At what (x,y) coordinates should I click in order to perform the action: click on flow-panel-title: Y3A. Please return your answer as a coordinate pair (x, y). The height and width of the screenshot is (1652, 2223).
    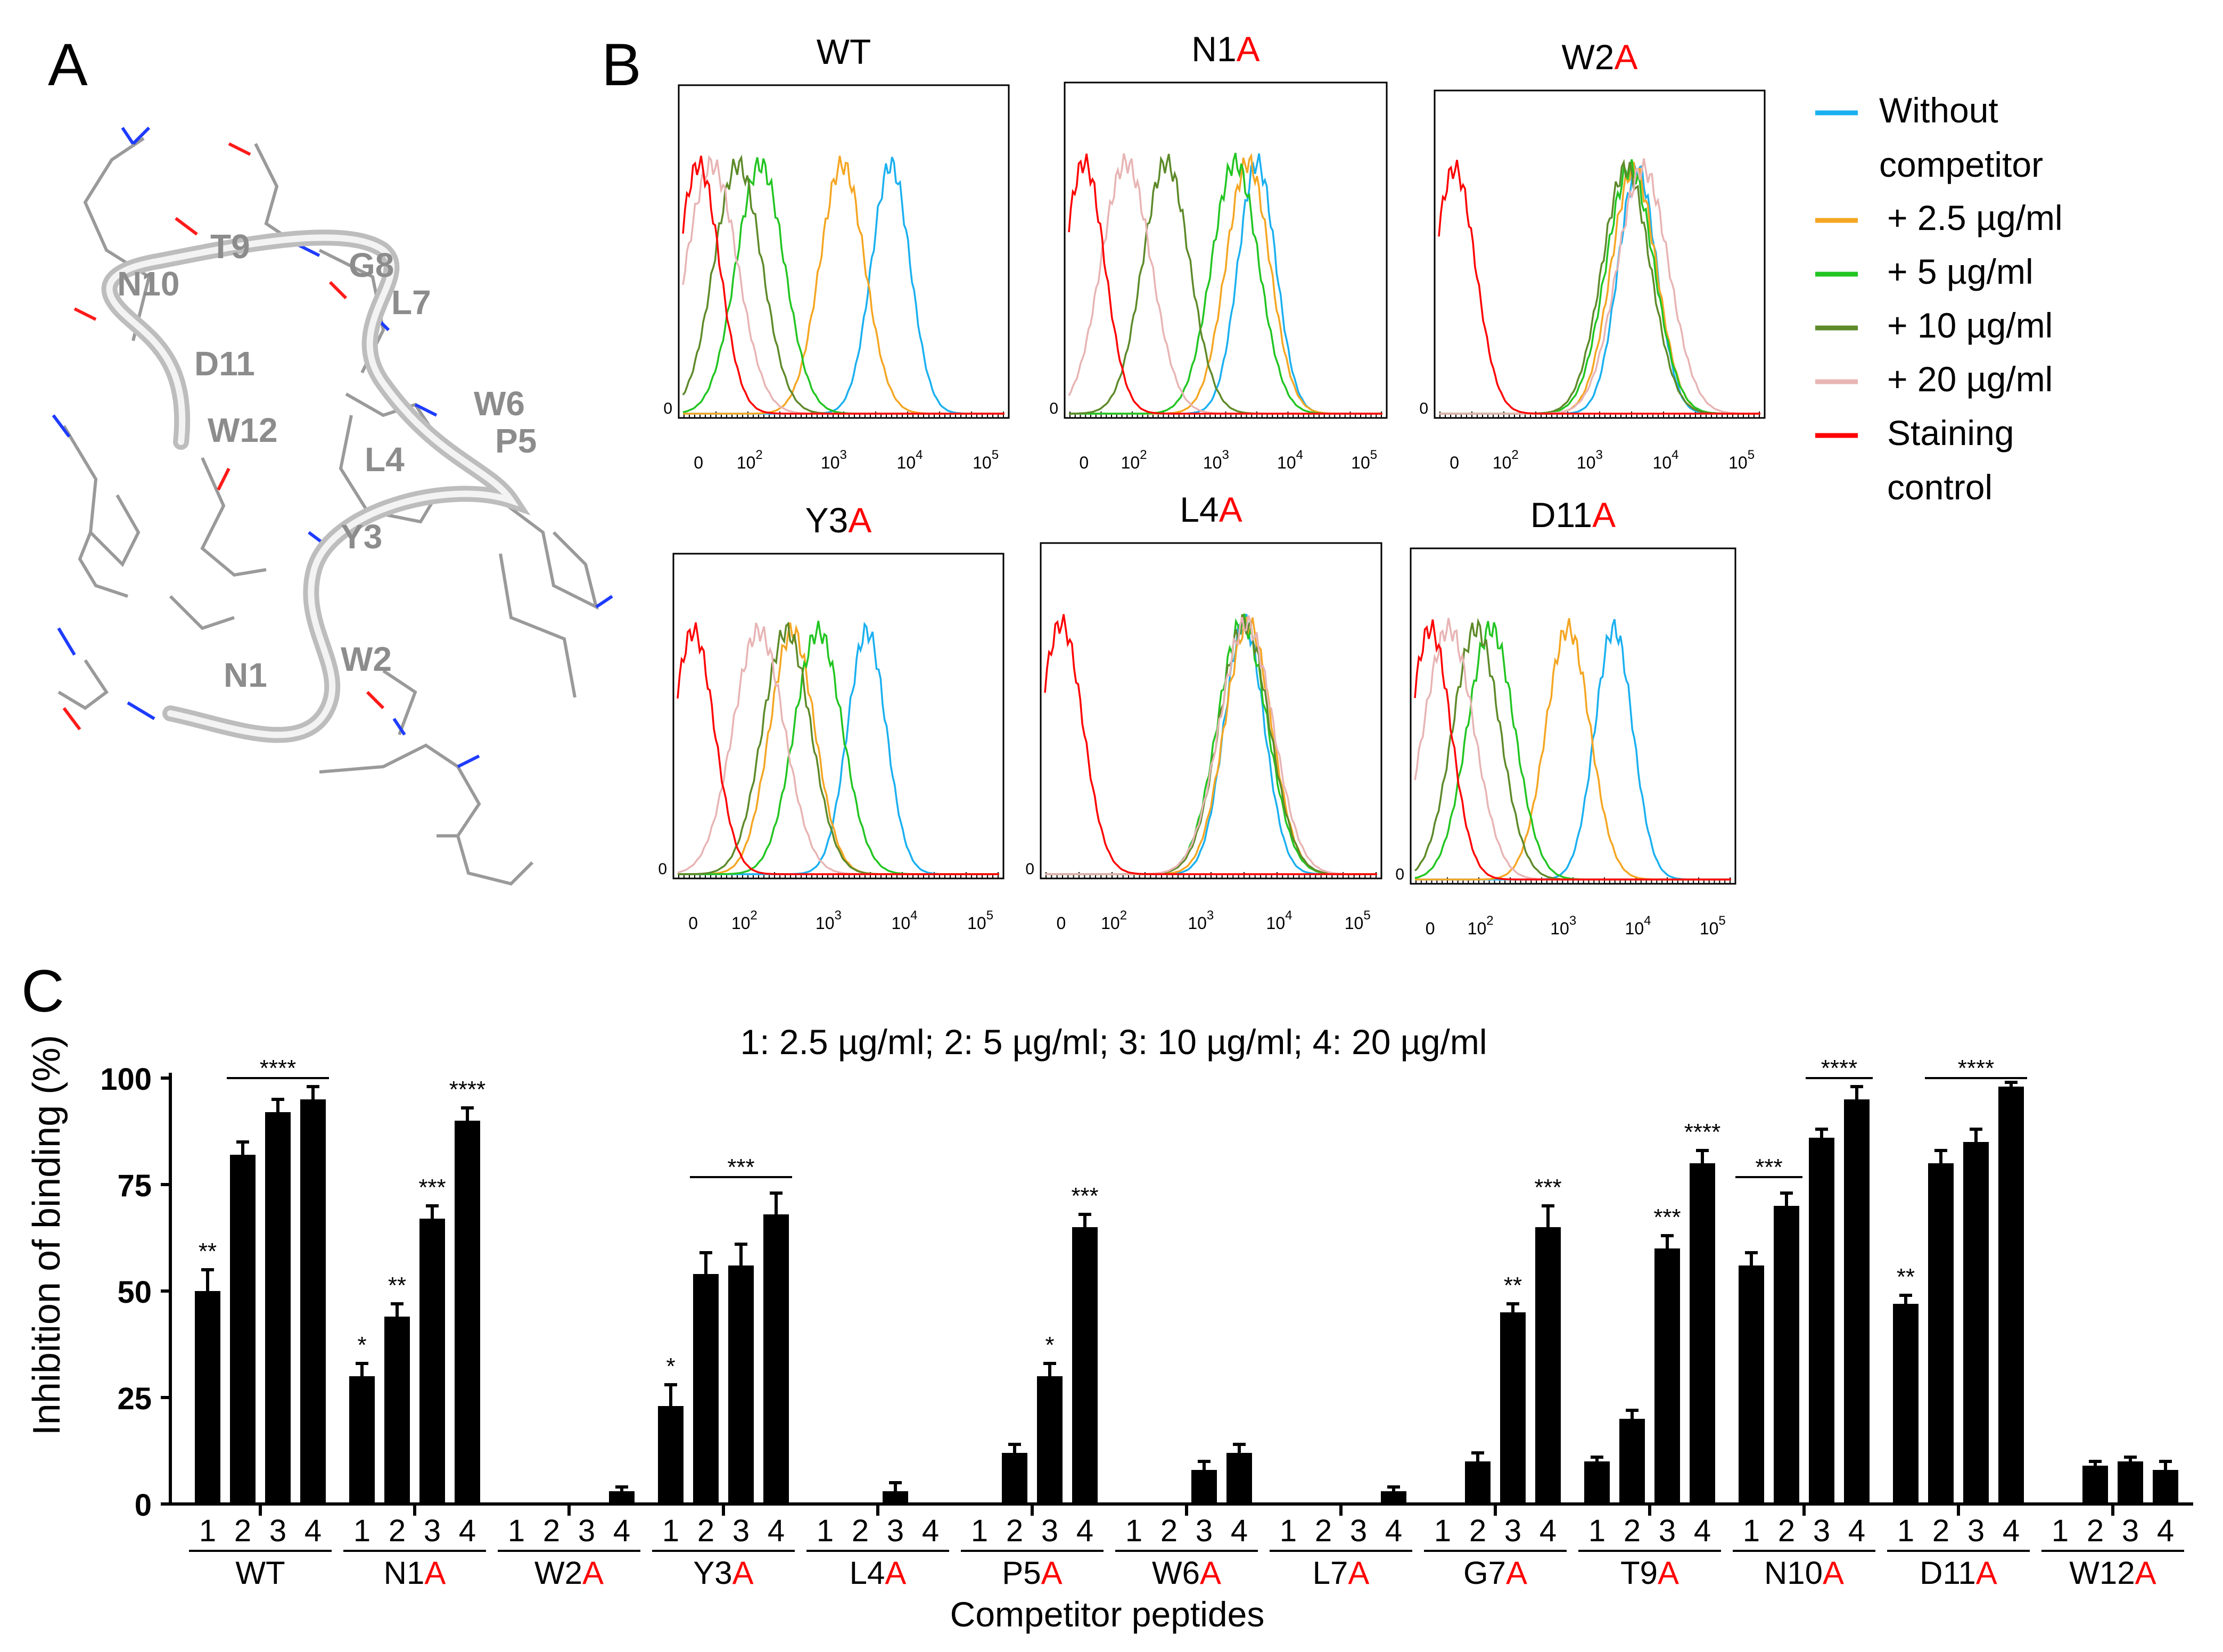
    Looking at the image, I should click on (838, 520).